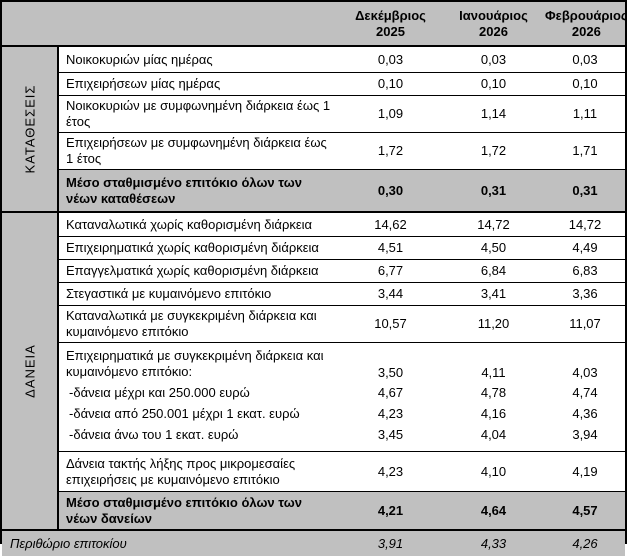  I want to click on loans-side-label-cell: ΔΑΝΕΙΑ, so click(30, 371).